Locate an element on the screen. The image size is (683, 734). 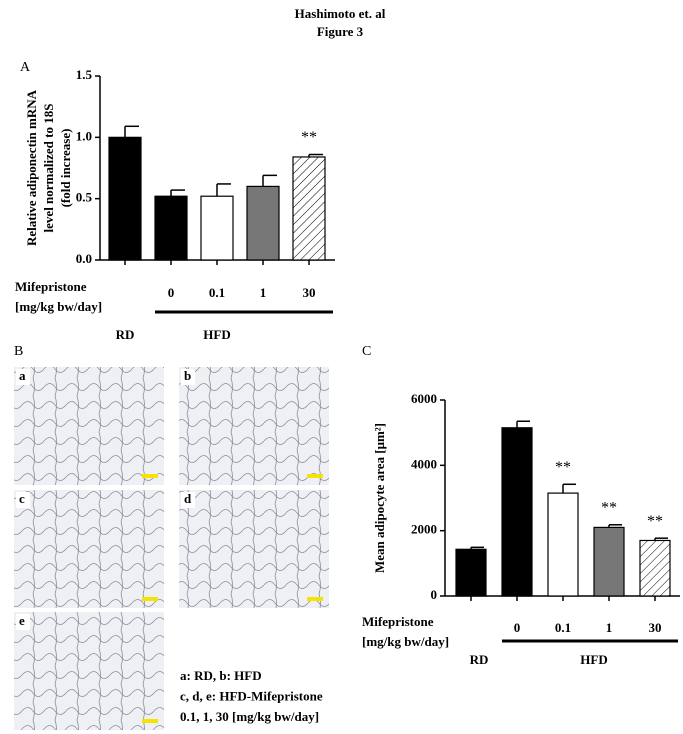
y-axis-label: Mean adipocyte area [μm²] is located at coordinates (379, 498).